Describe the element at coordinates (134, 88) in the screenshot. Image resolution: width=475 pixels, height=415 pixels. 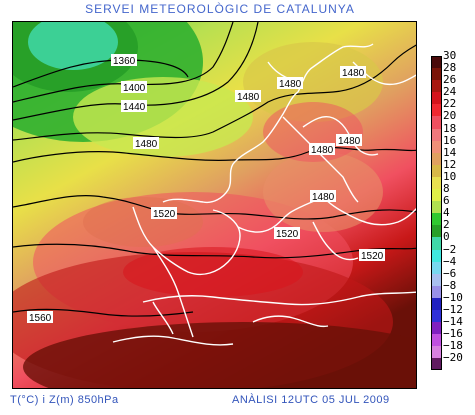
I see `contour-label: 1400` at that location.